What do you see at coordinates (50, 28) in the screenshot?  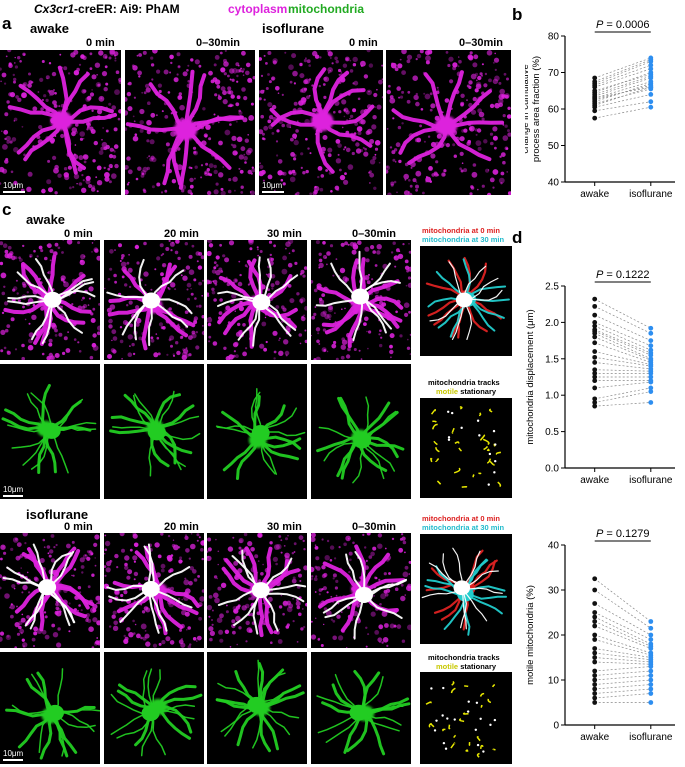 I see `panel-a-awake-label: awake` at bounding box center [50, 28].